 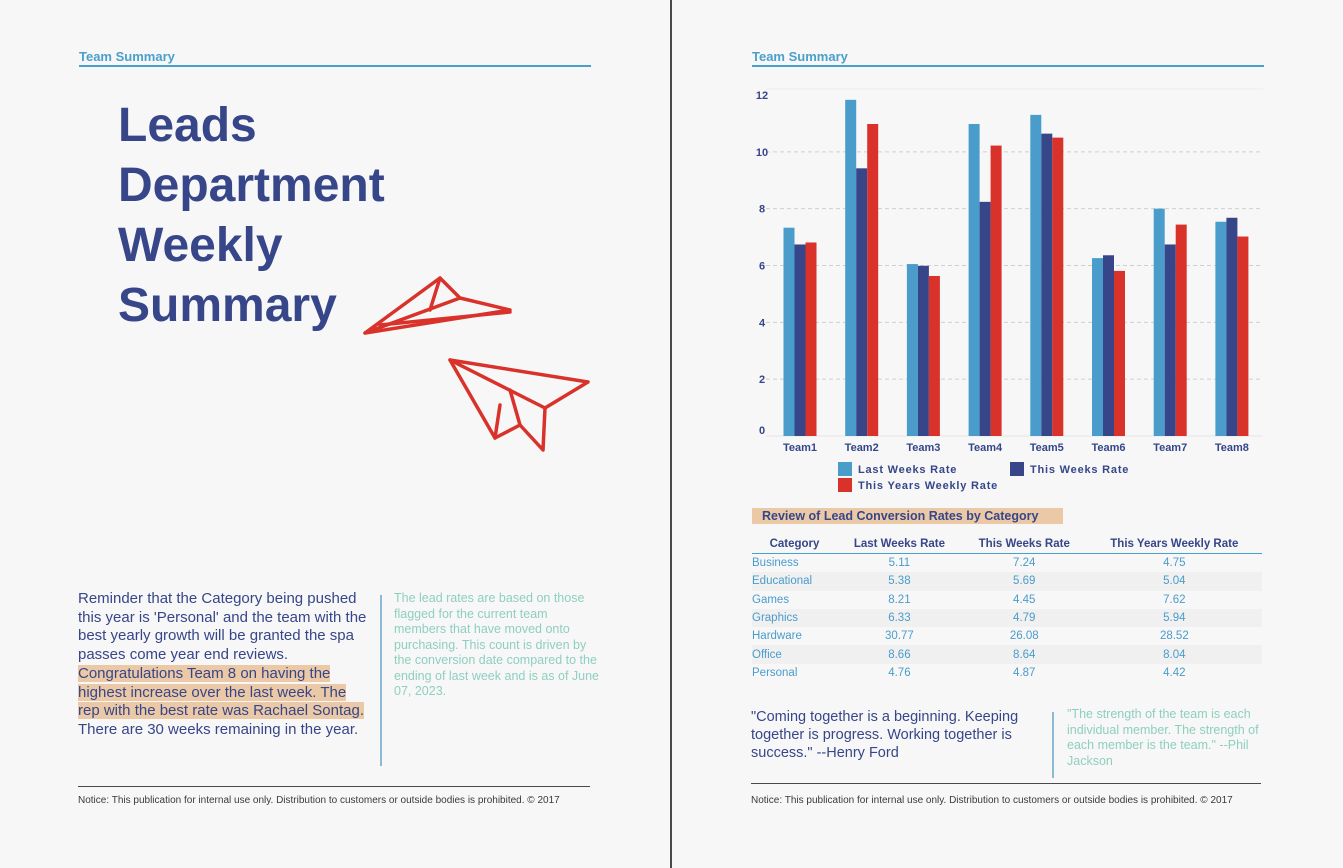 I want to click on side-divider, so click(x=381, y=680).